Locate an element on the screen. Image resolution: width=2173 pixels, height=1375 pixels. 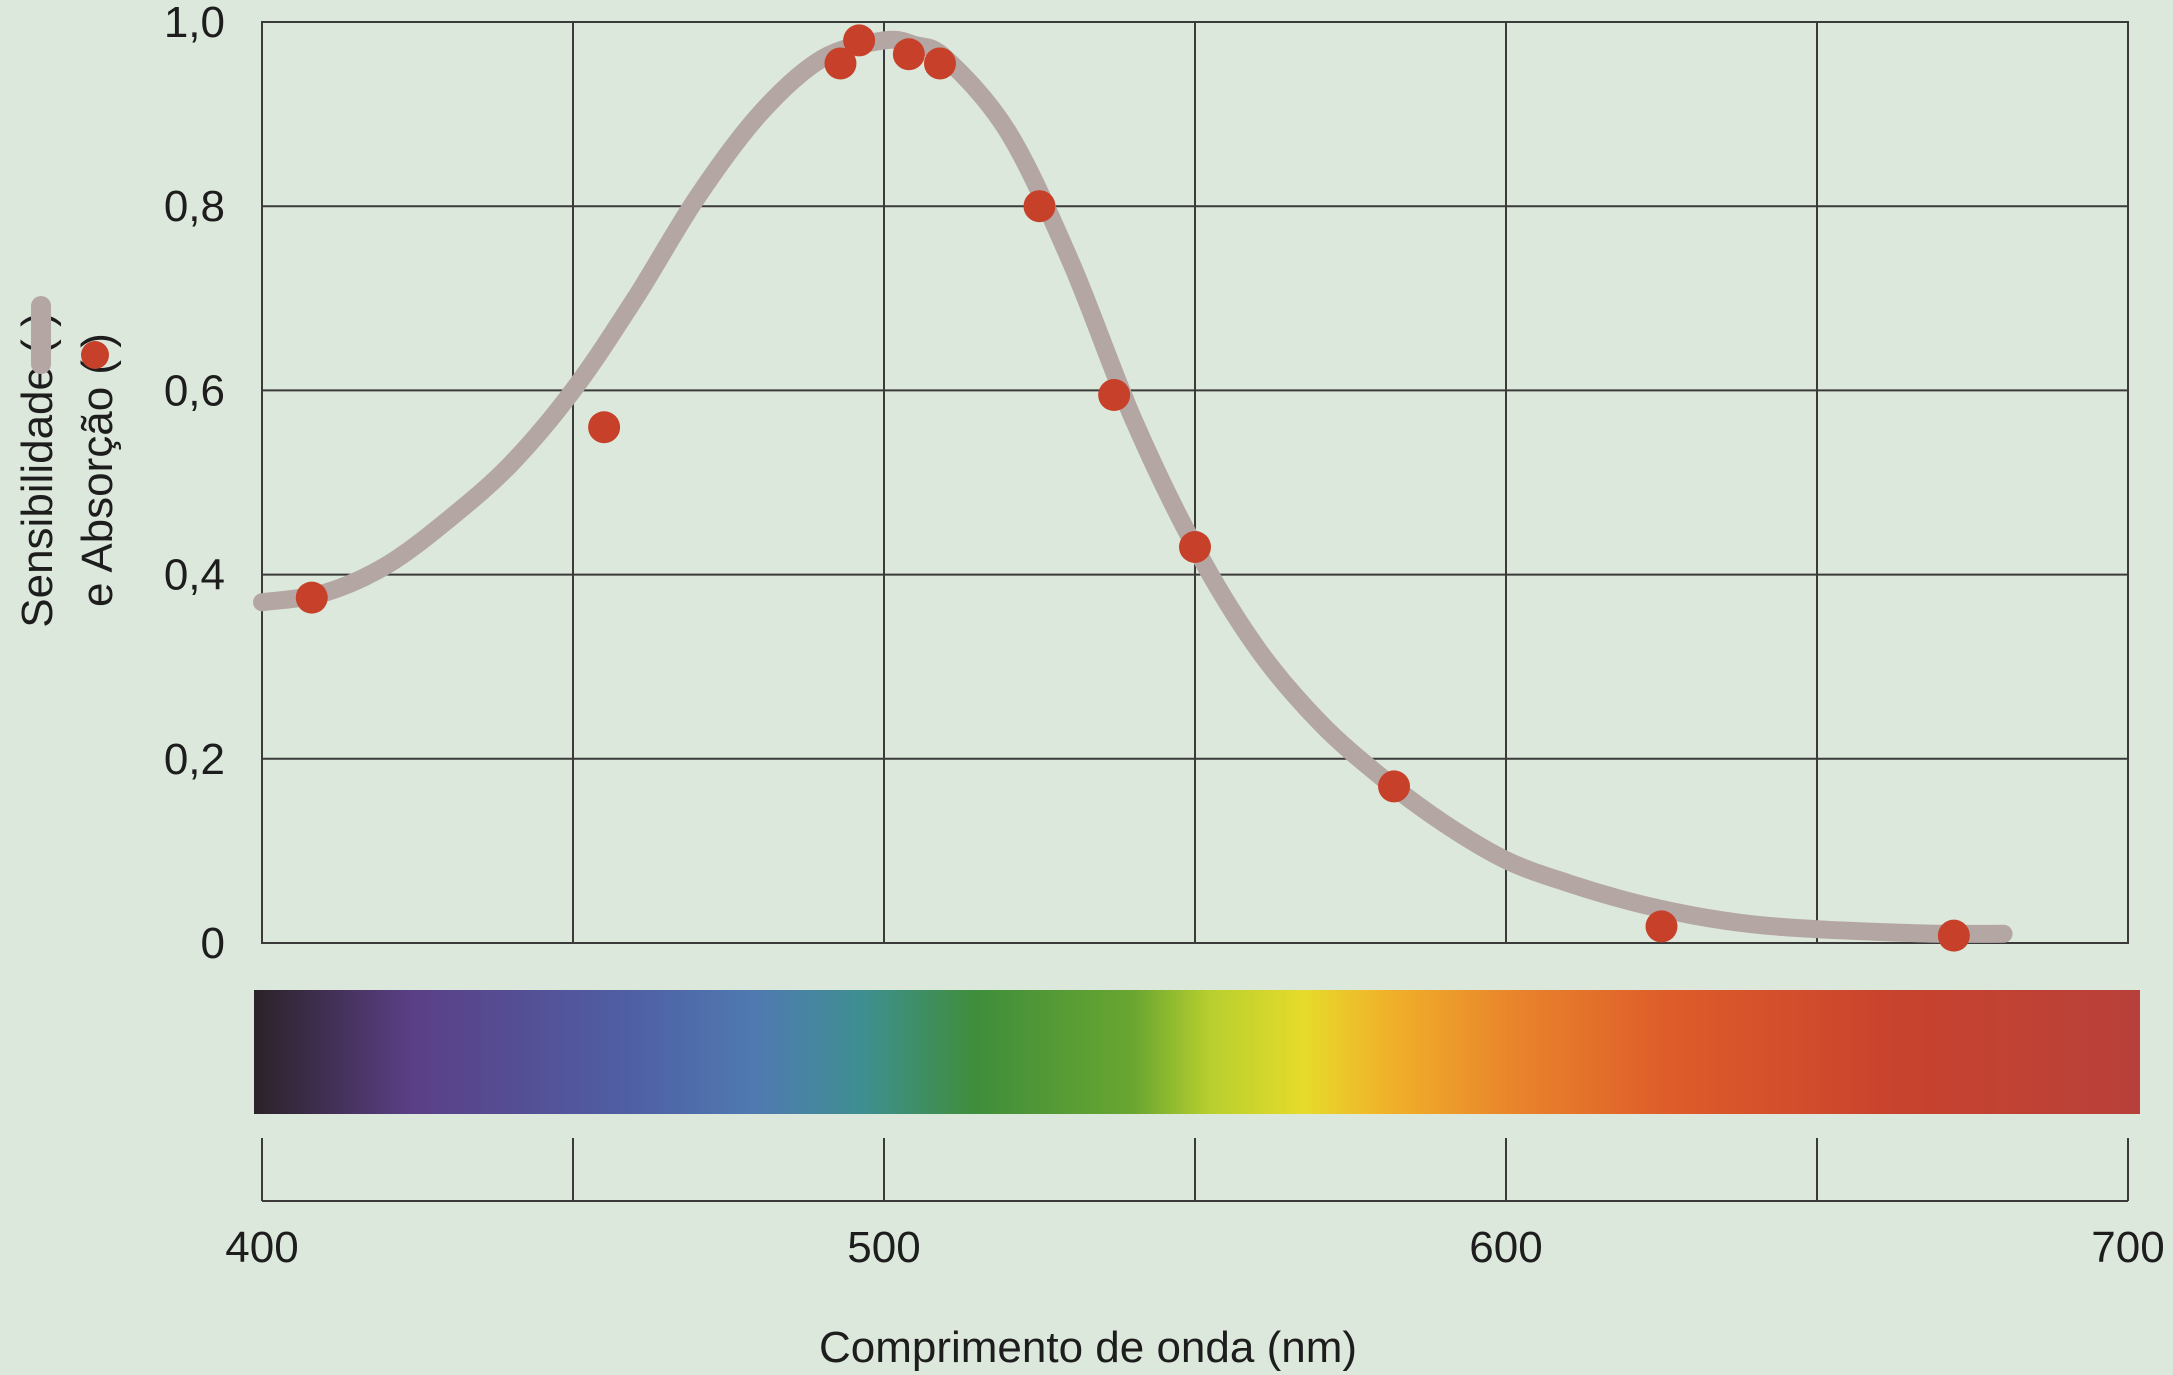
y-tick-labels: 0 0,2 0,4 0,6 0,8 1,0 is located at coordinates (194, 484).